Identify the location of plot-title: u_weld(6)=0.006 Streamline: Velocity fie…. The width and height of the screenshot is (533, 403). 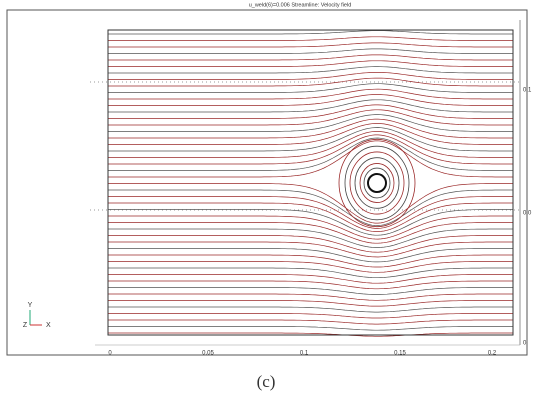
(300, 5).